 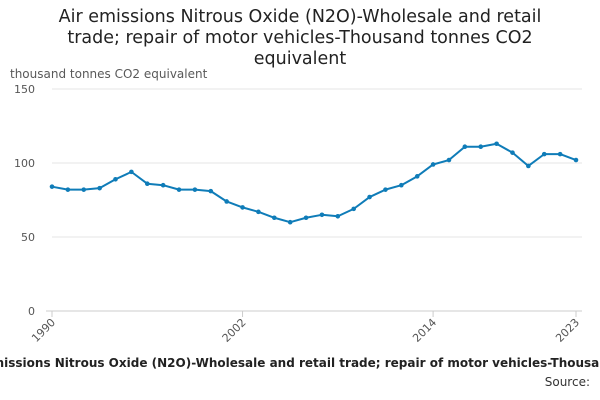 What do you see at coordinates (322, 215) in the screenshot?
I see `data-point-2007` at bounding box center [322, 215].